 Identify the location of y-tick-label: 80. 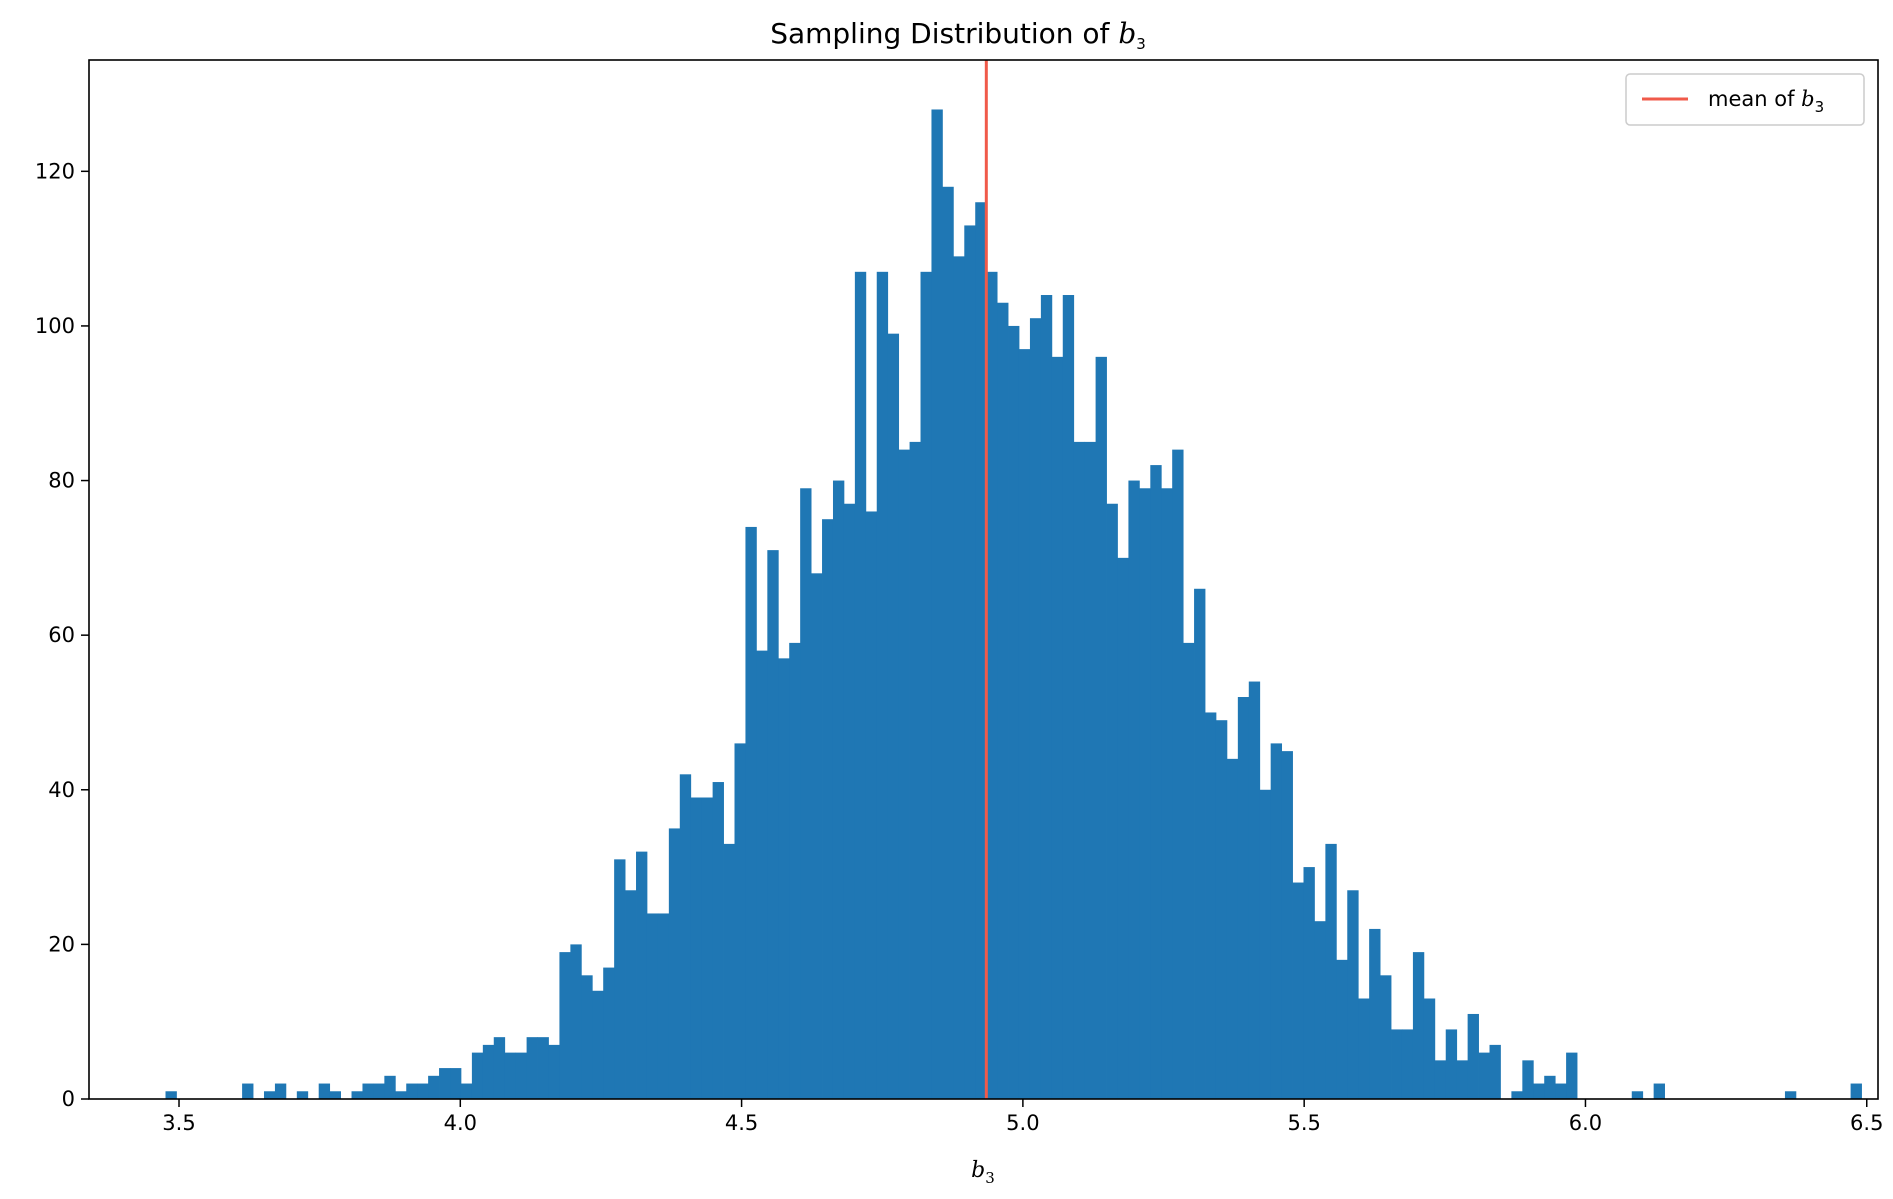
(61, 481).